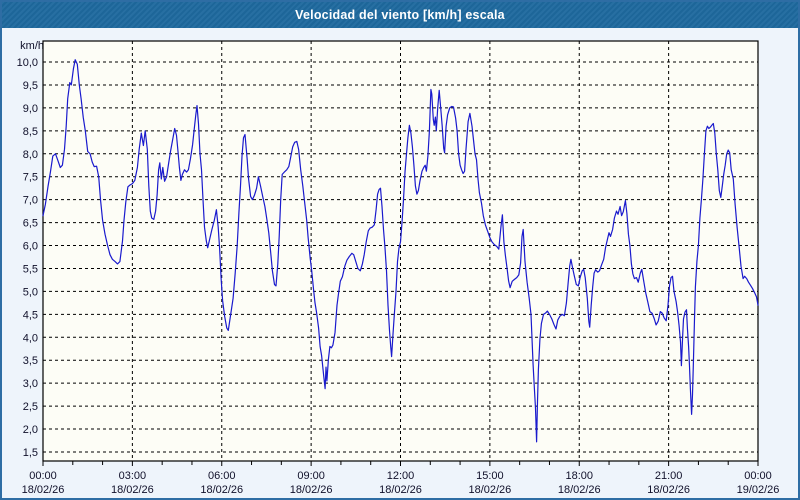  I want to click on y-tick-label: 2,5, so click(30, 407).